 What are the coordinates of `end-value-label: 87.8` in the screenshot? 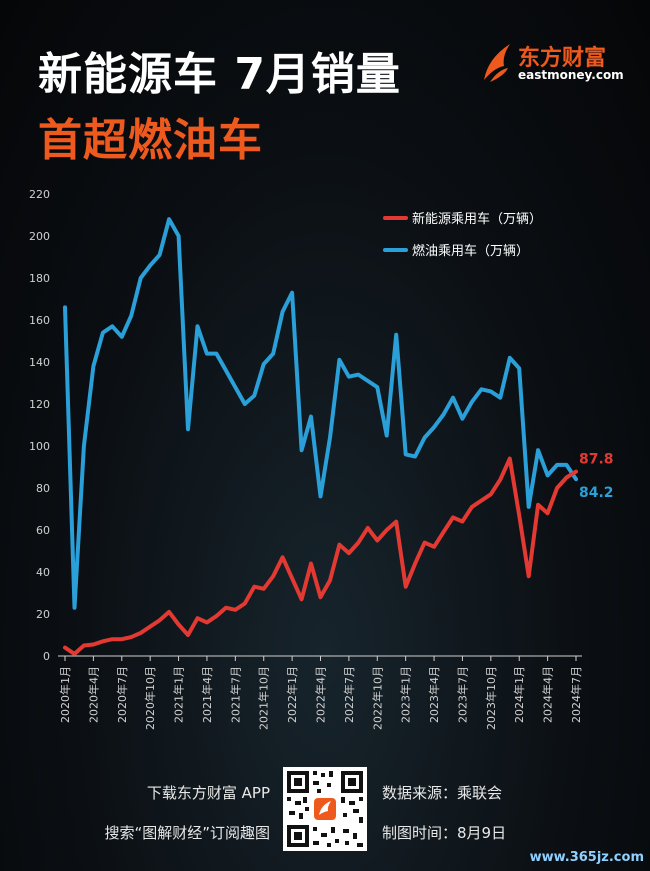 It's located at (596, 460).